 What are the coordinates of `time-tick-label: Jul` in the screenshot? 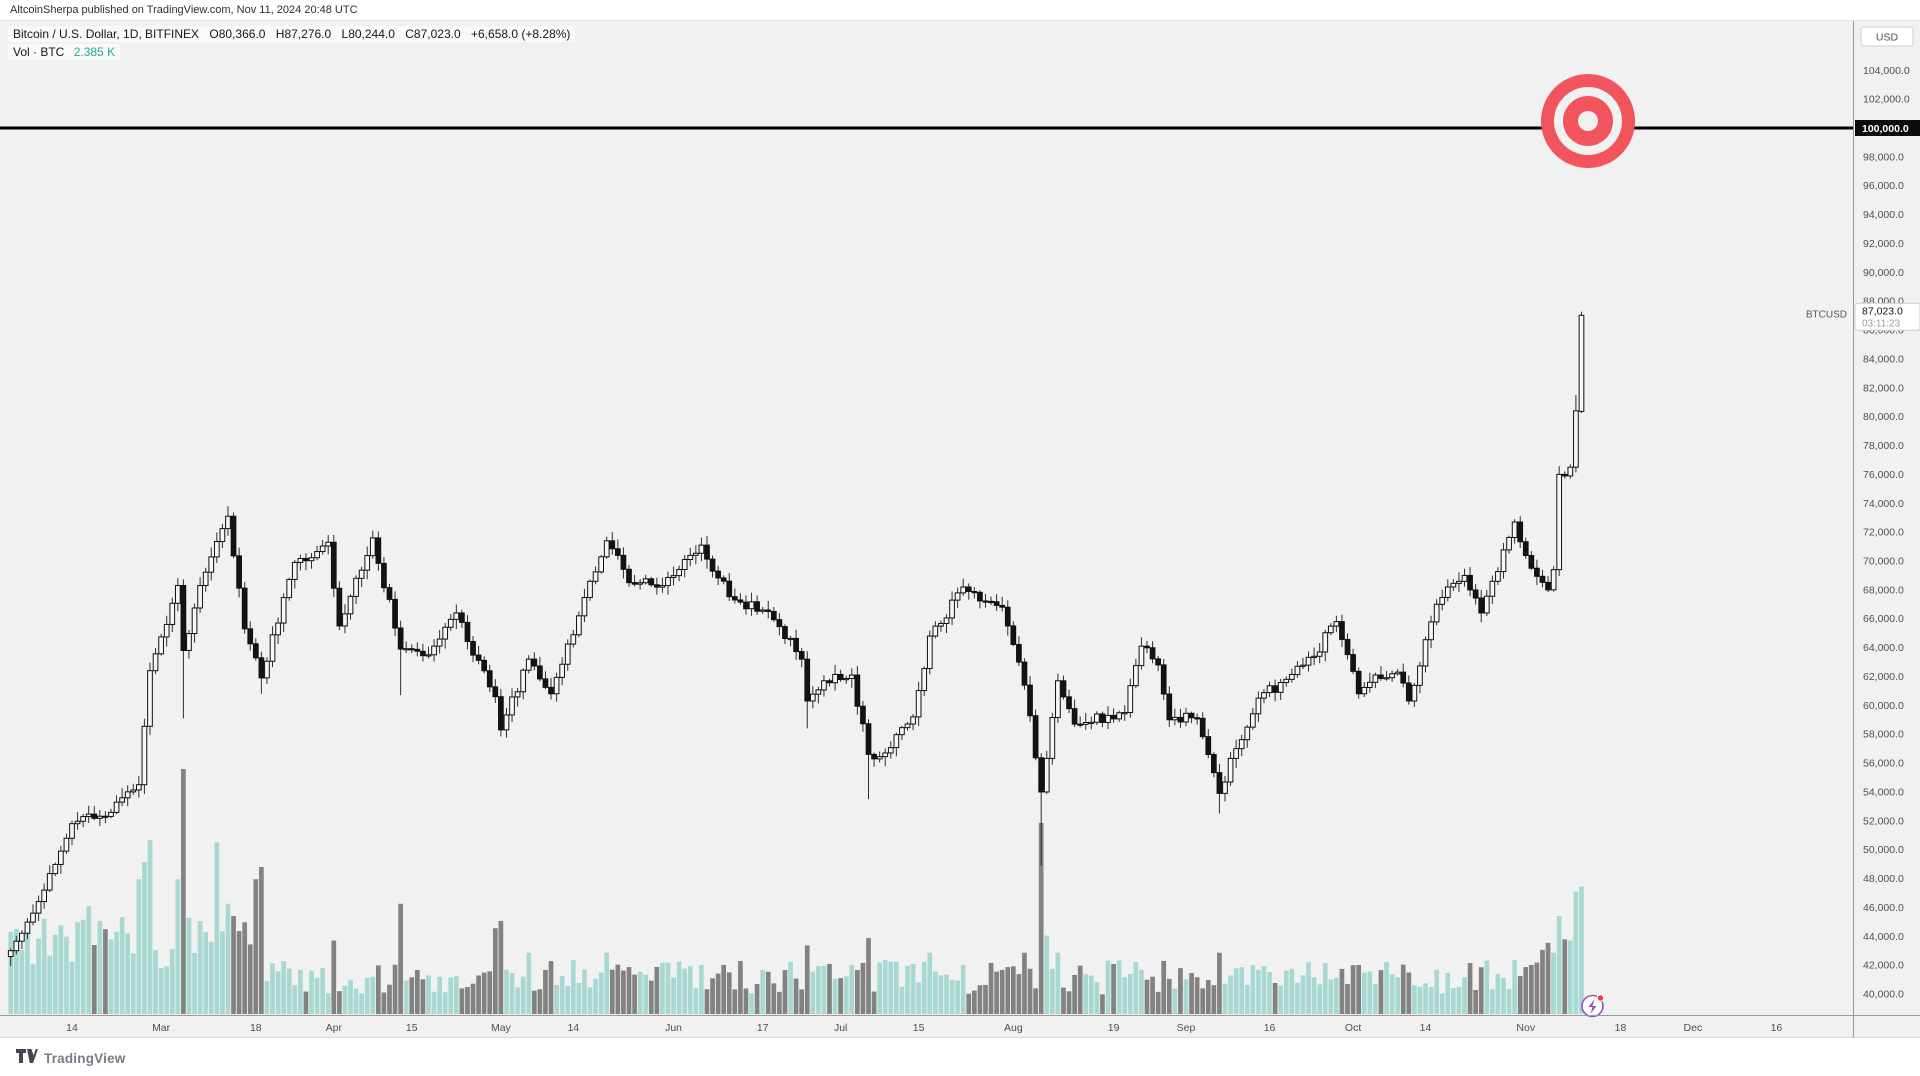 It's located at (840, 1028).